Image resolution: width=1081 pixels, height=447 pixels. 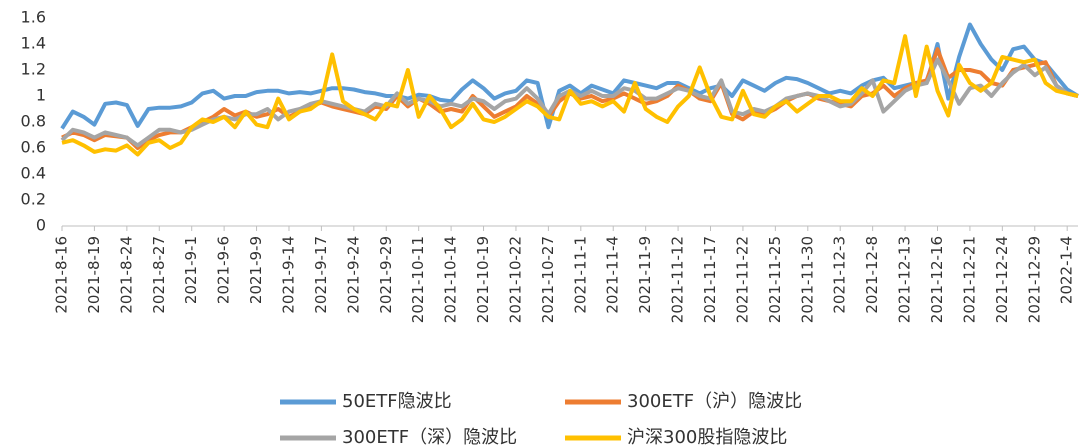 I want to click on x-tick-label: 2021-11-9, so click(x=645, y=275).